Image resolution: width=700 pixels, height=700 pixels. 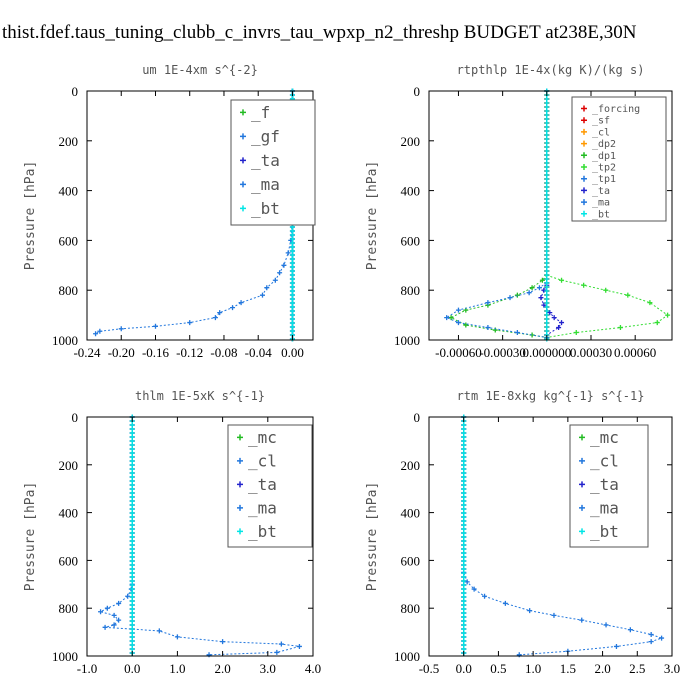 I want to click on legend-entry: _dp2, so click(x=604, y=144).